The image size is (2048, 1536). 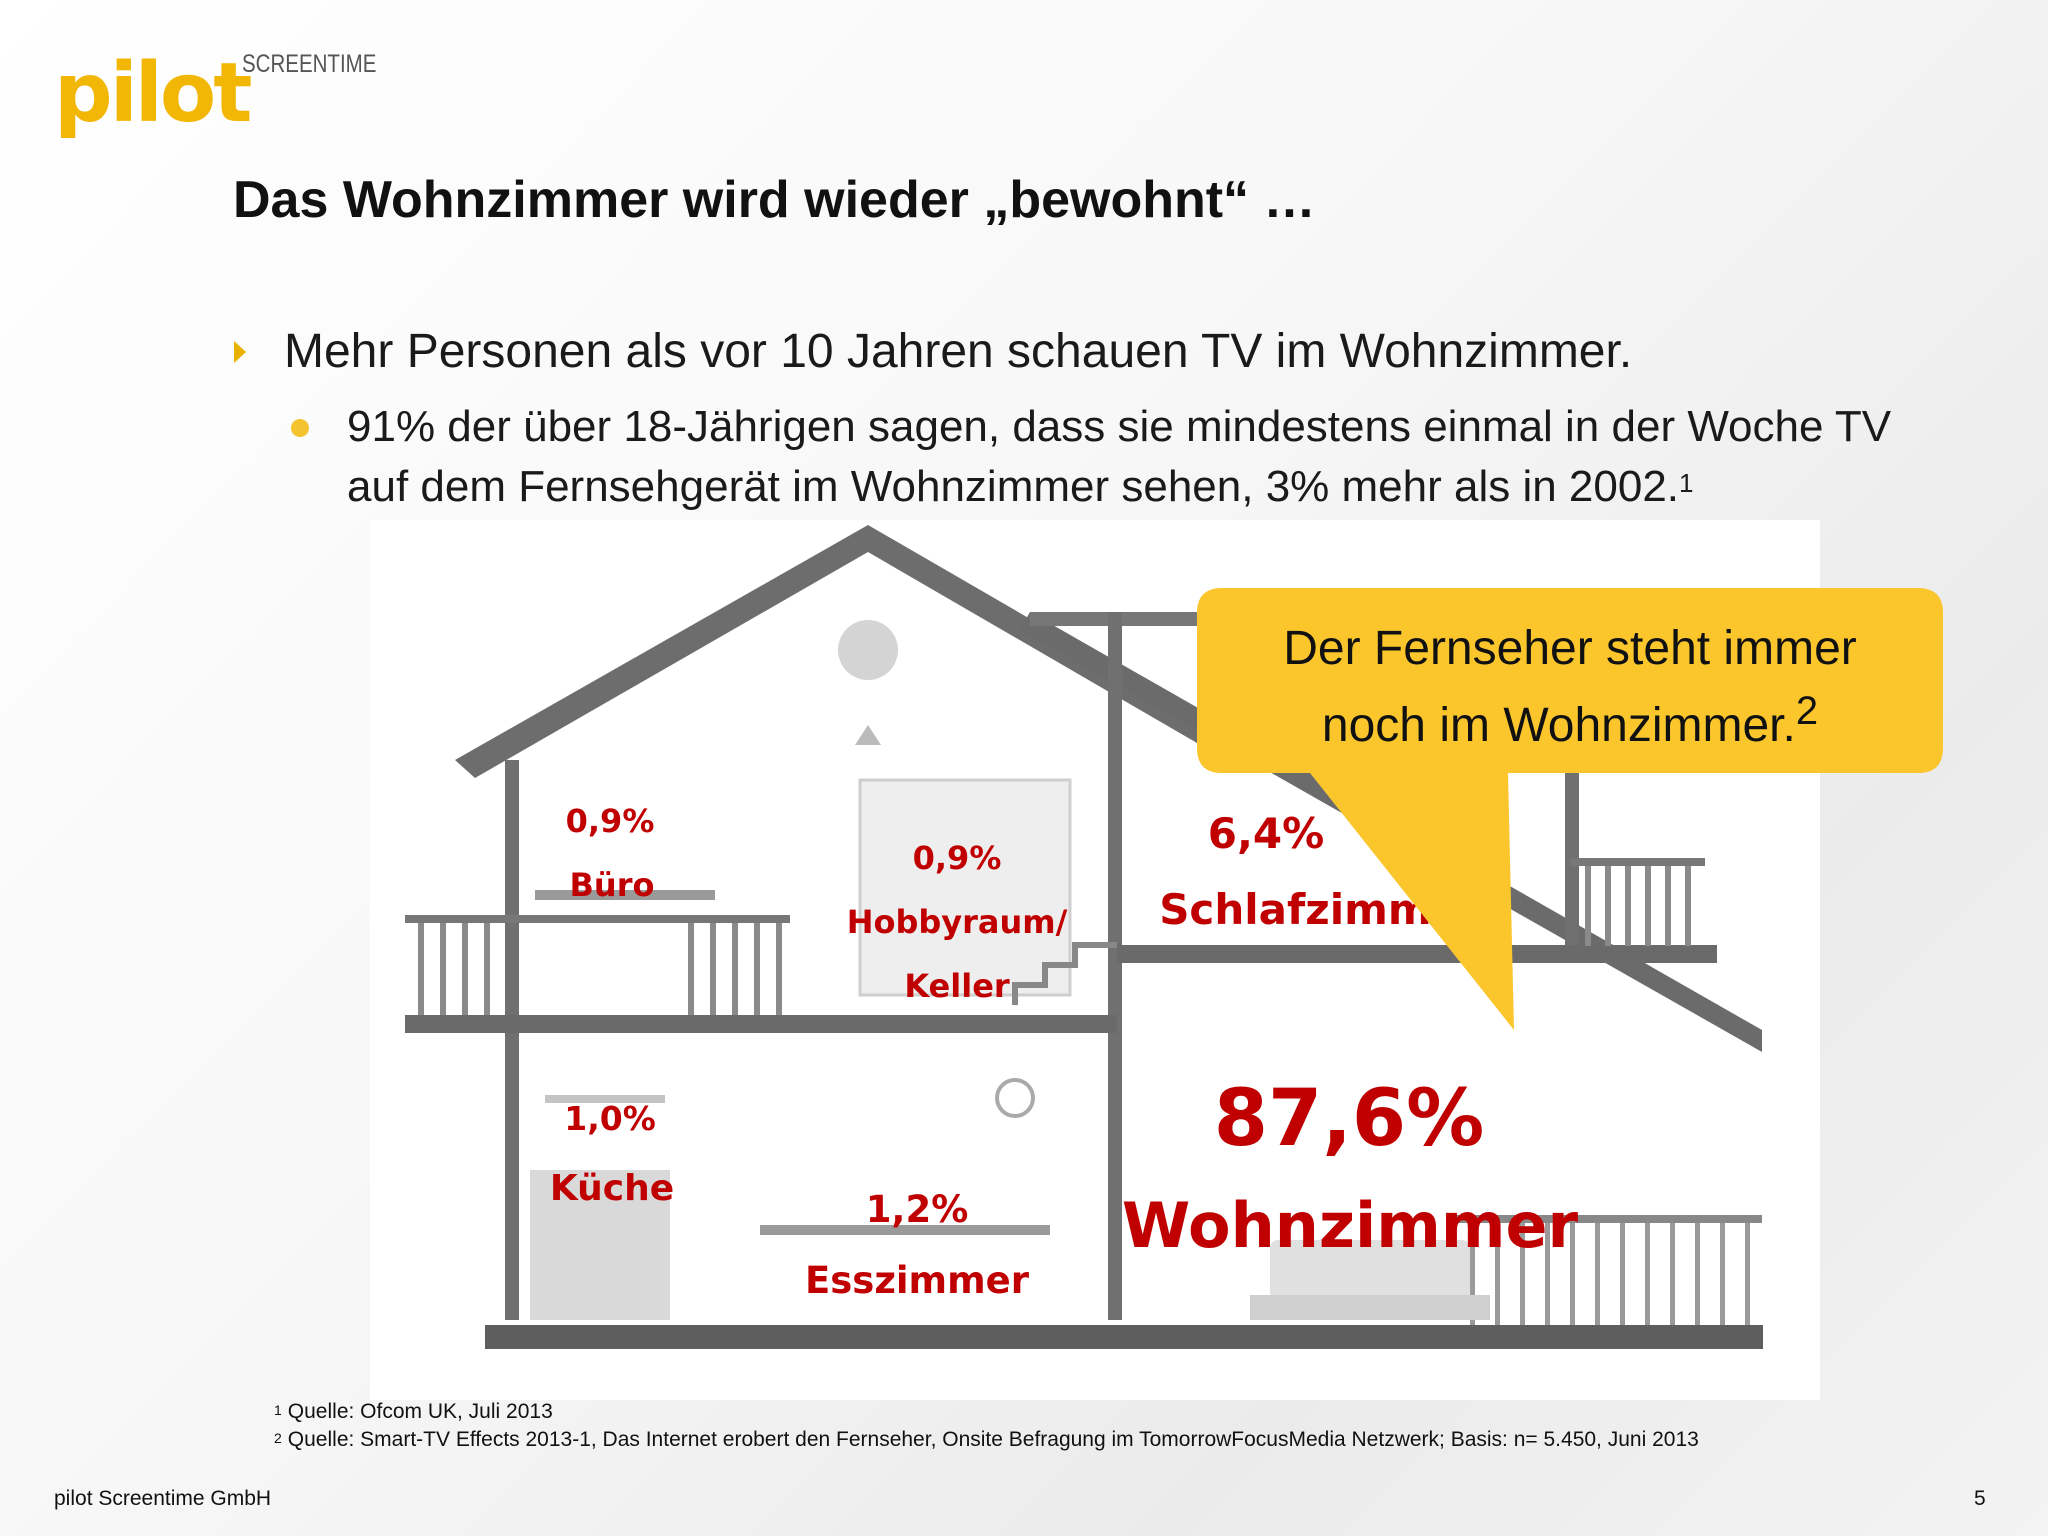 I want to click on attic-lamp, so click(x=868, y=735).